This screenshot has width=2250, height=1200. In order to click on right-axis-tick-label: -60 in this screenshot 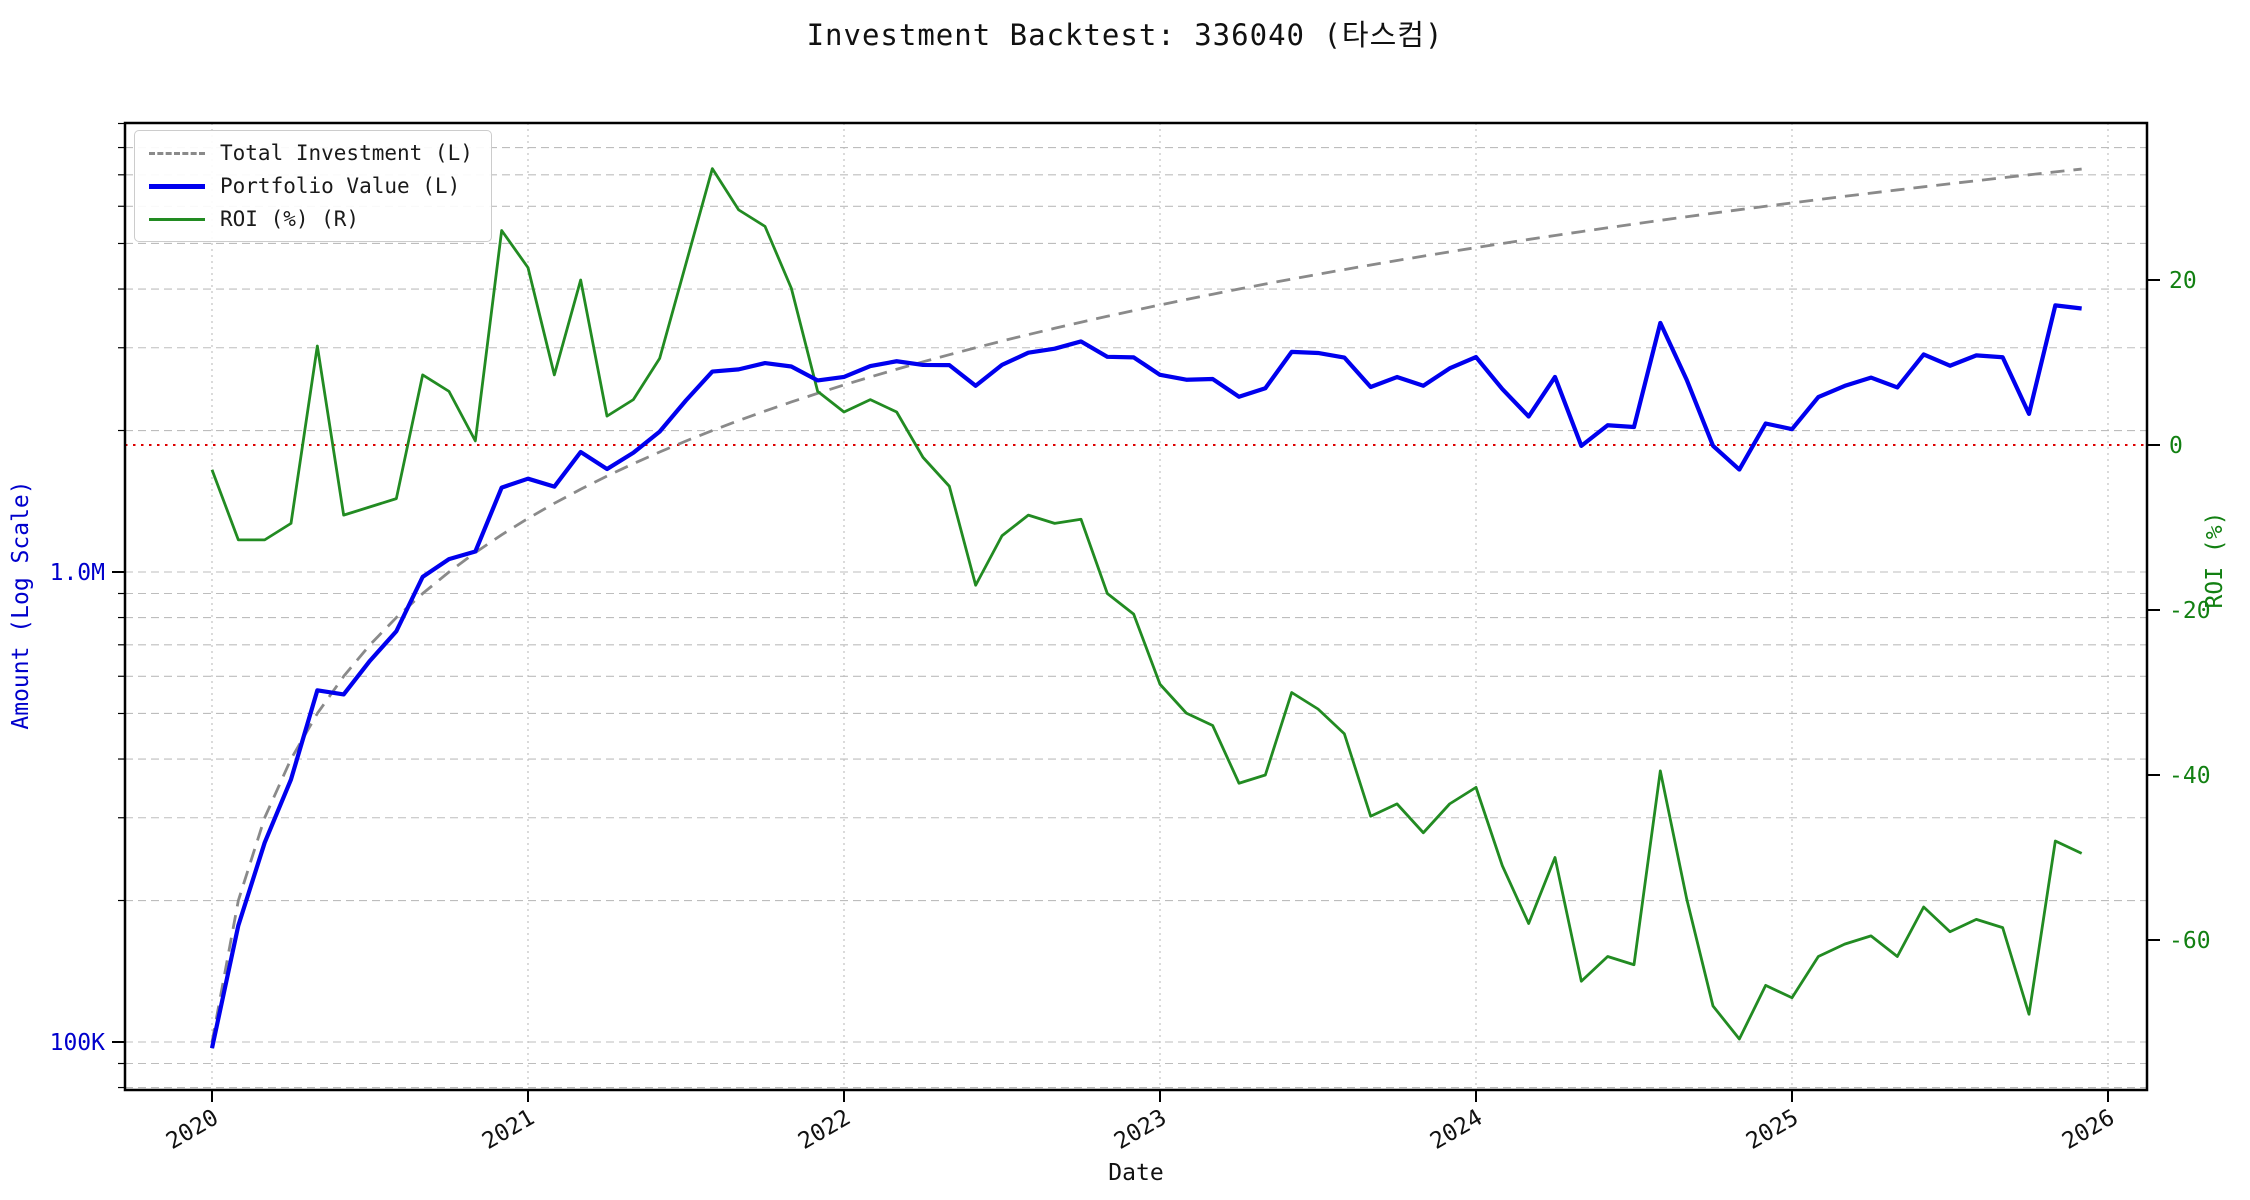, I will do `click(2190, 941)`.